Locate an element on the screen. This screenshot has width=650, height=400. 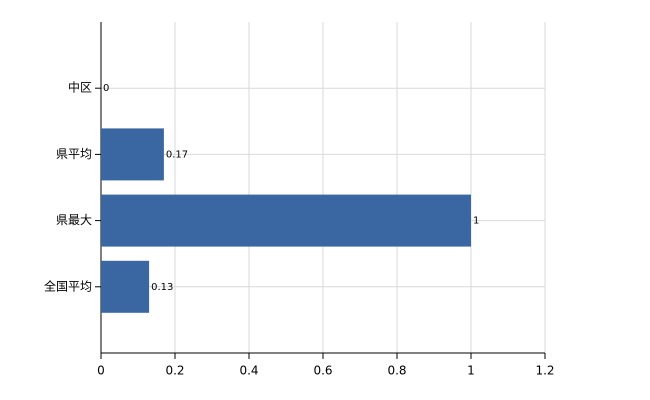
y-tick-label: 全国平均 is located at coordinates (68, 285).